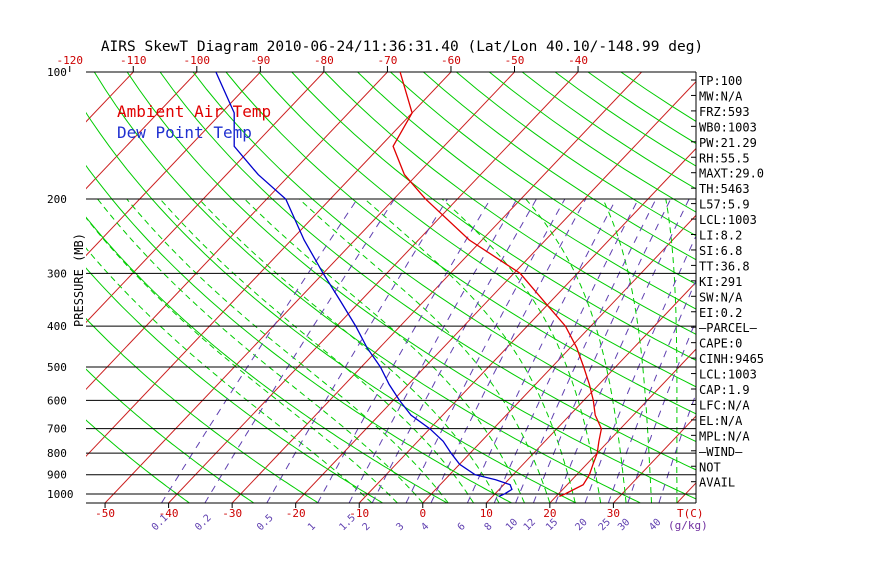 The image size is (870, 564). I want to click on index-label: LI:8.2, so click(720, 236).